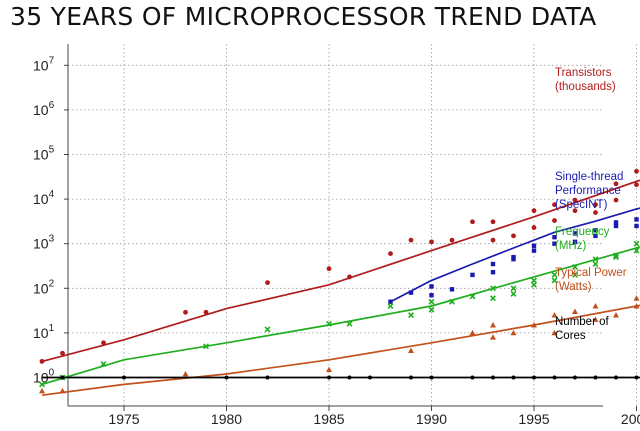  Describe the element at coordinates (44, 287) in the screenshot. I see `y-tick-label: 10²` at that location.